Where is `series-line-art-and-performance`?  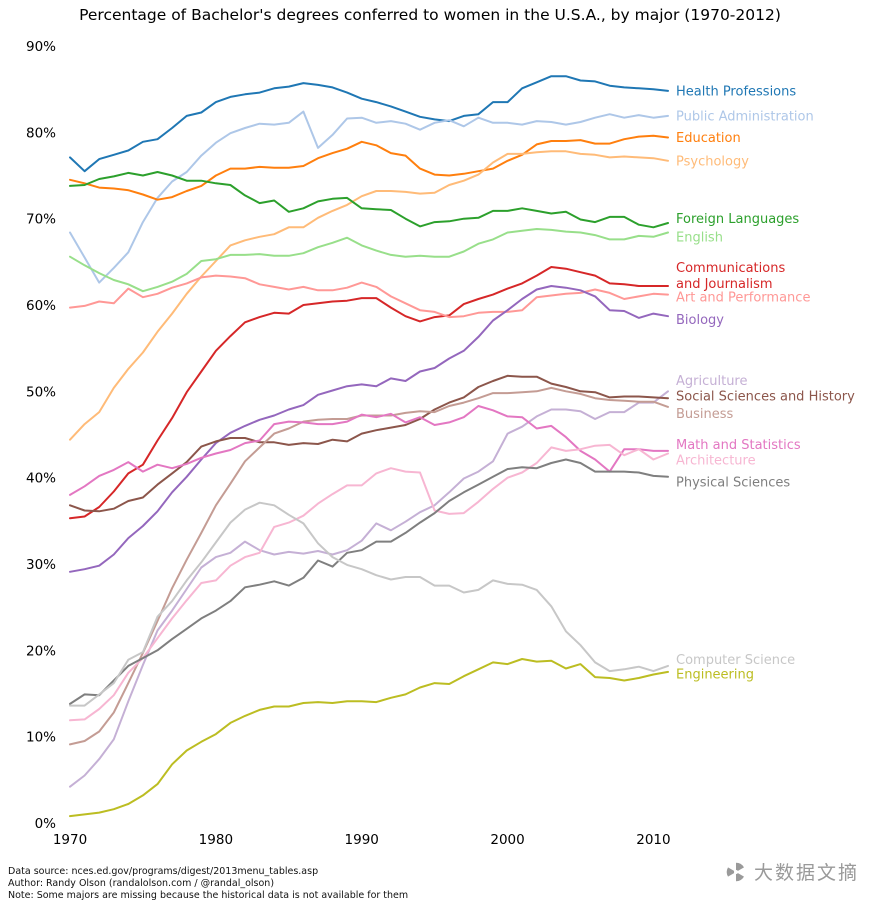 series-line-art-and-performance is located at coordinates (369, 296).